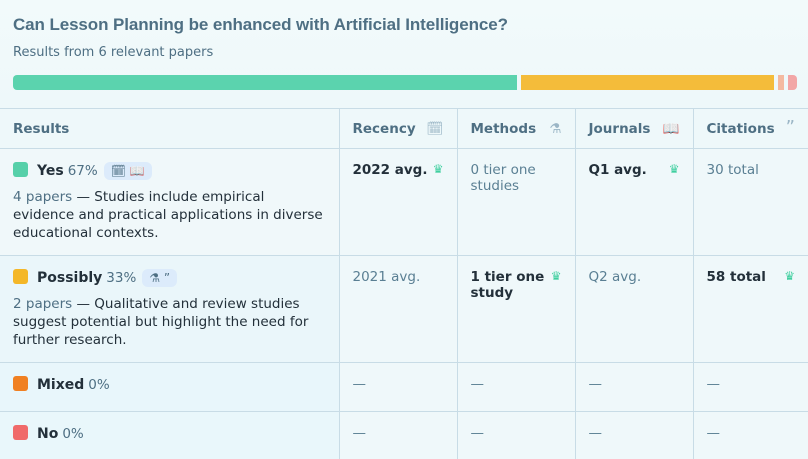 This screenshot has width=808, height=459. I want to click on swatch-no, so click(20, 432).